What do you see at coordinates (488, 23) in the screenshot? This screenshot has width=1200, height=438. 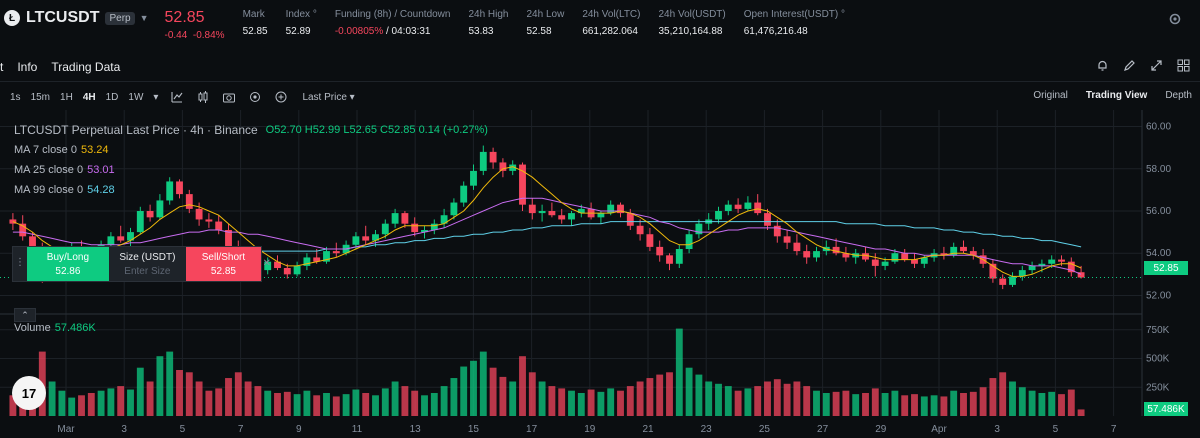 I see `stat-24h-high: 24h High 53.83` at bounding box center [488, 23].